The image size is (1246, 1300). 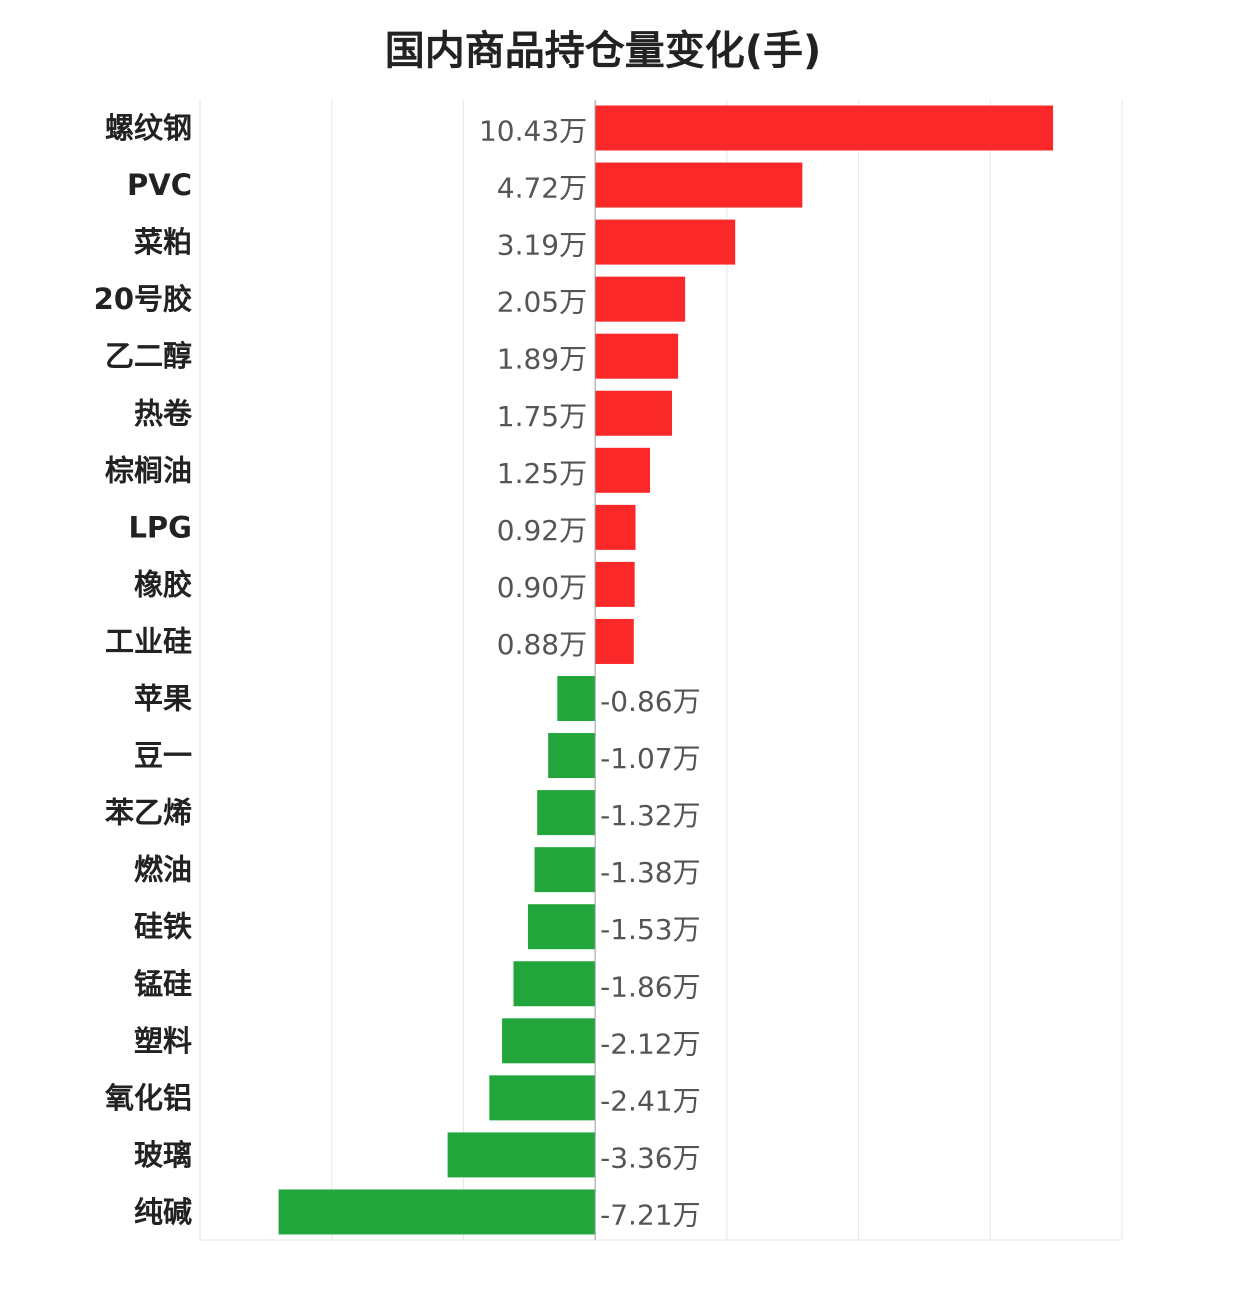 I want to click on value-label: -2.12万, so click(x=650, y=1043).